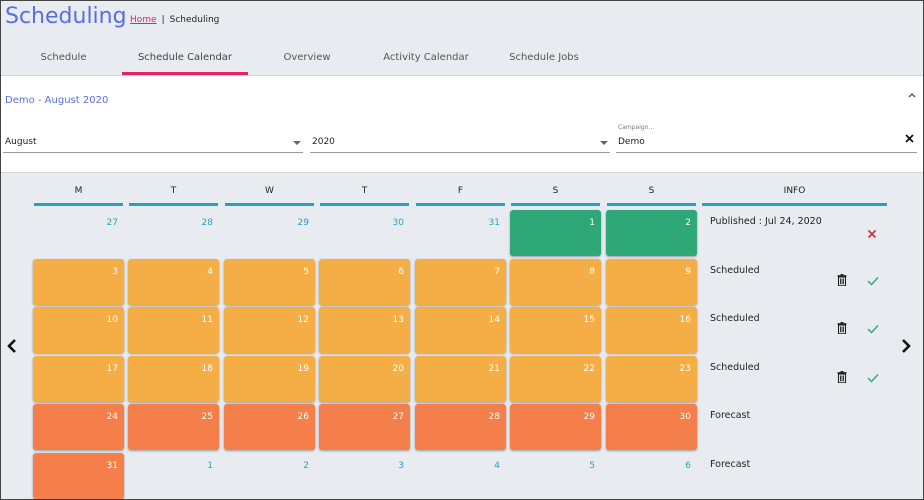 The height and width of the screenshot is (500, 924). I want to click on calendar-day-cell: 20, so click(364, 379).